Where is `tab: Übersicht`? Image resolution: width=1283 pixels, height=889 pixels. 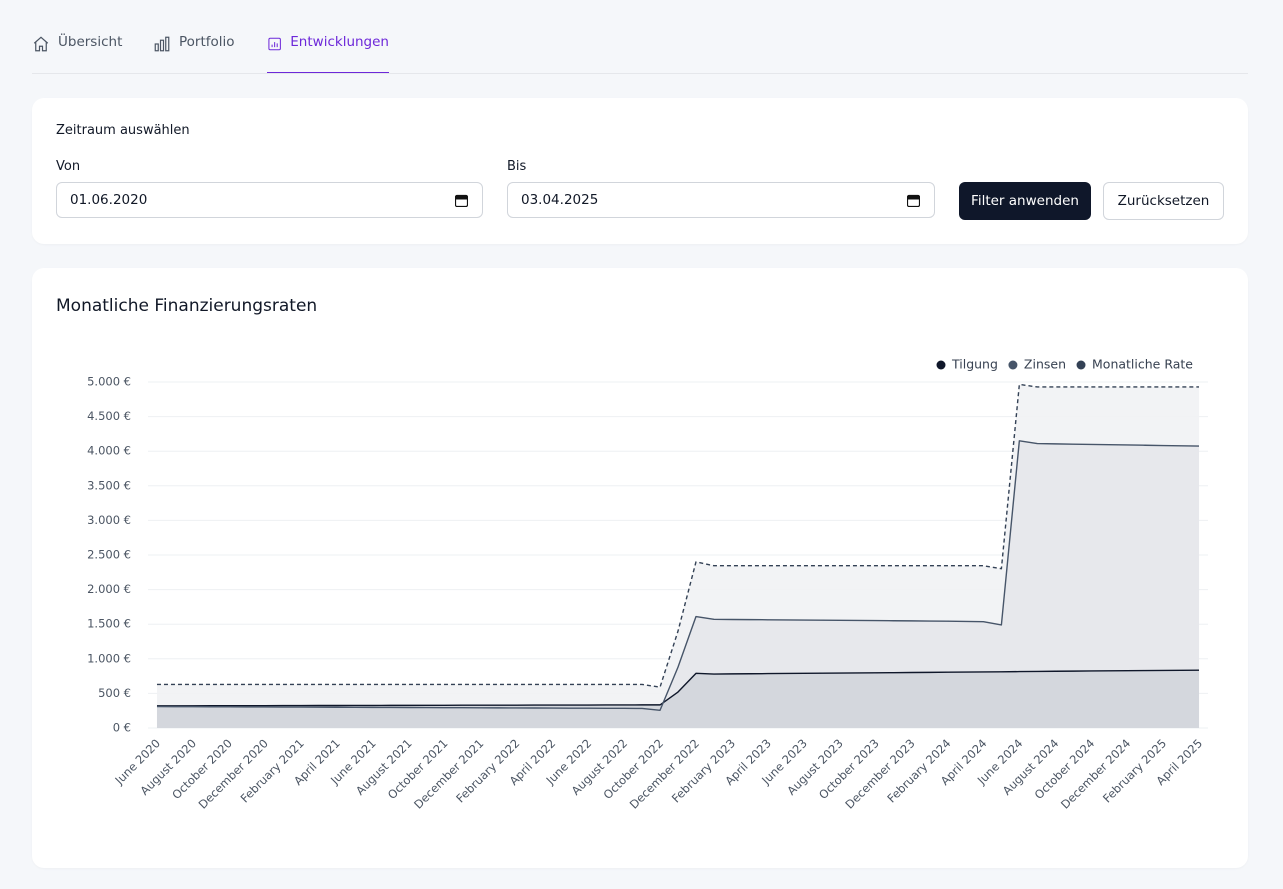
tab: Übersicht is located at coordinates (77, 54).